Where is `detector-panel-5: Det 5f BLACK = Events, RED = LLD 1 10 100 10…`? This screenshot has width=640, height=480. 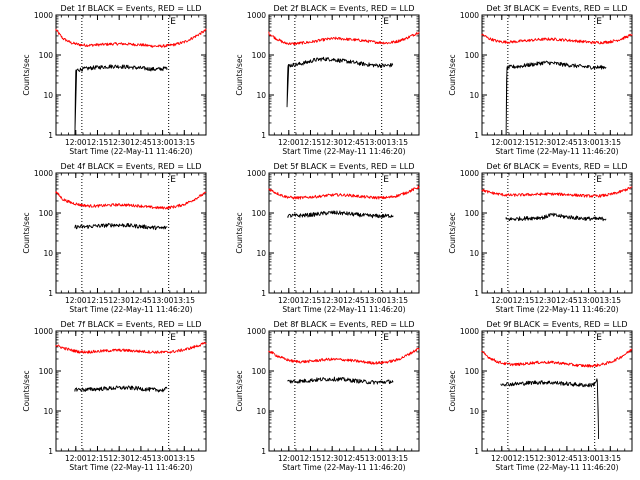
detector-panel-5: Det 5f BLACK = Events, RED = LLD 1 10 100 10… is located at coordinates (327, 238).